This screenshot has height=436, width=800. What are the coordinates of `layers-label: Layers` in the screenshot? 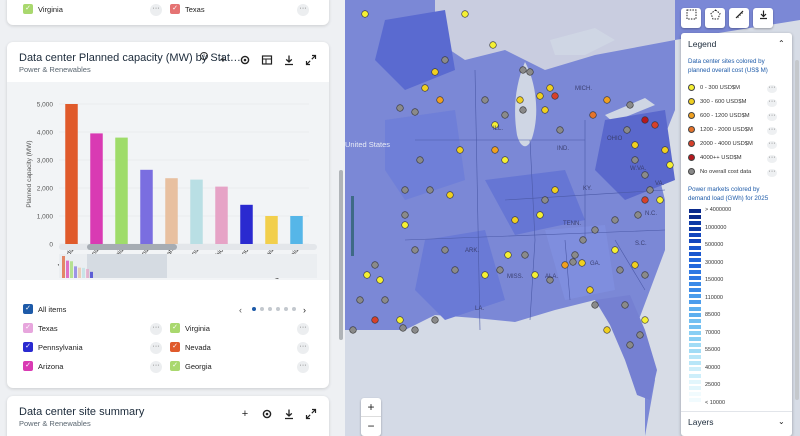 It's located at (701, 422).